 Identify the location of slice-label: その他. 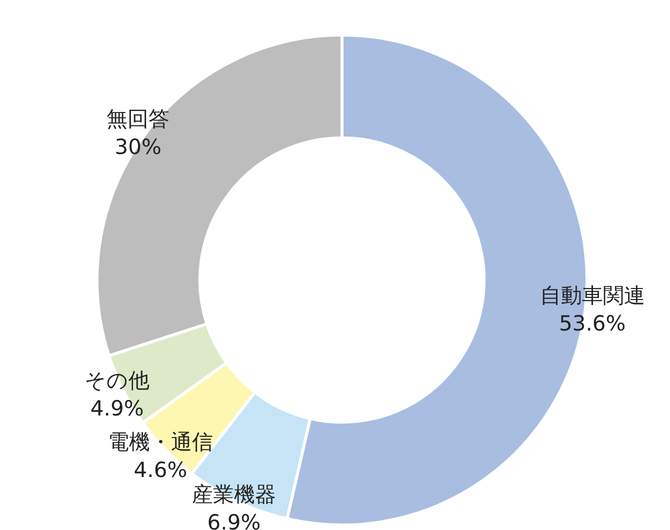
(117, 380).